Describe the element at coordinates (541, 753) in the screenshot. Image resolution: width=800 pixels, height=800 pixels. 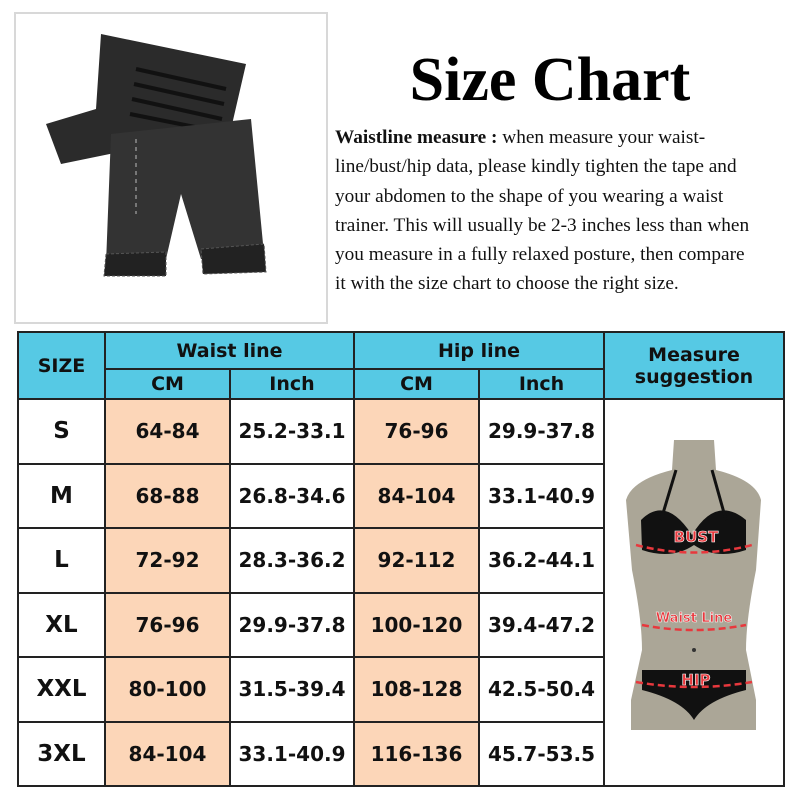
I see `hip-inch-cell: 45.7-53.5` at that location.